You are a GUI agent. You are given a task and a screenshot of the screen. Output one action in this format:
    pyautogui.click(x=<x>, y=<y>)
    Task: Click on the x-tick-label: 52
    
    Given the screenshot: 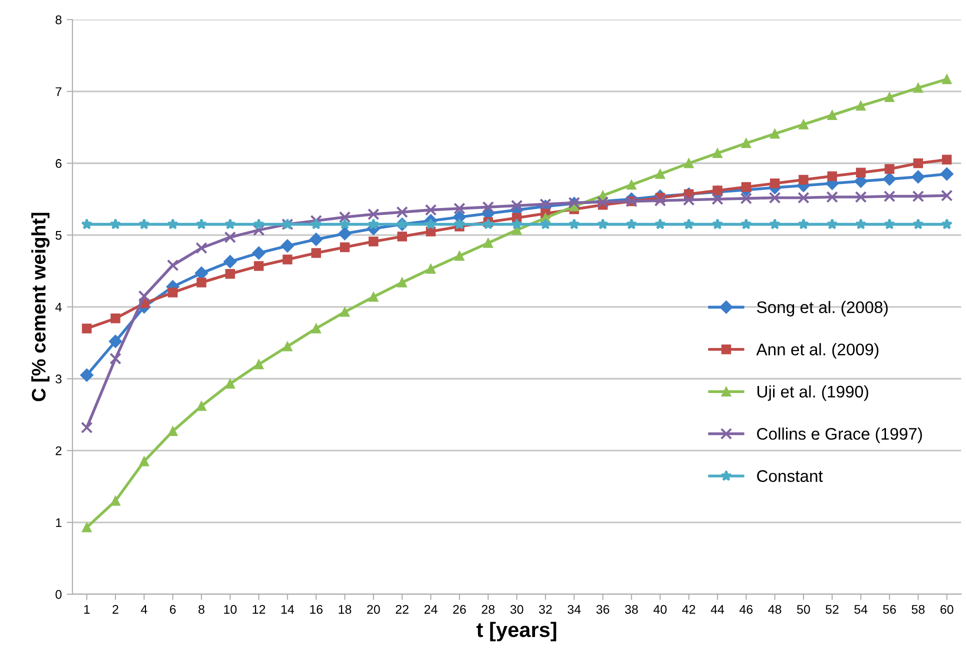 What is the action you would take?
    pyautogui.click(x=832, y=609)
    